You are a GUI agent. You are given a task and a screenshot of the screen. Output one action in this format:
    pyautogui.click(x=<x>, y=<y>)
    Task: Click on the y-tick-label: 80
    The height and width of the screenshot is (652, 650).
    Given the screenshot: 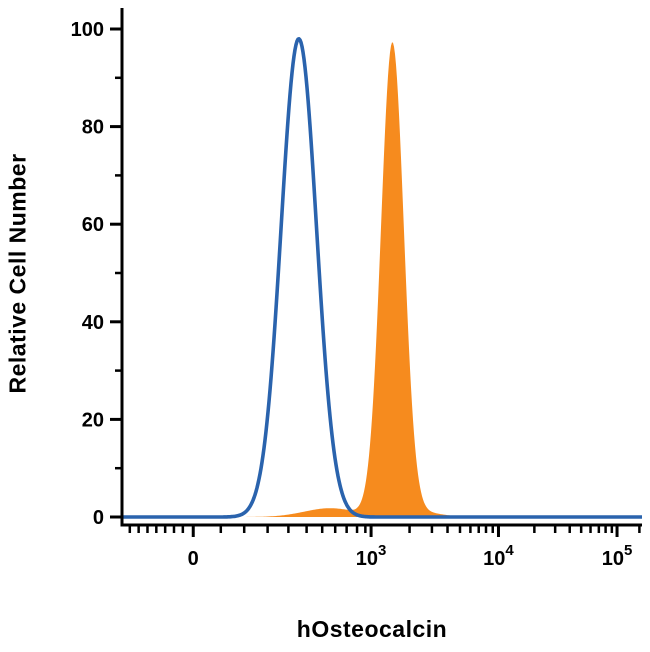 What is the action you would take?
    pyautogui.click(x=93, y=128)
    